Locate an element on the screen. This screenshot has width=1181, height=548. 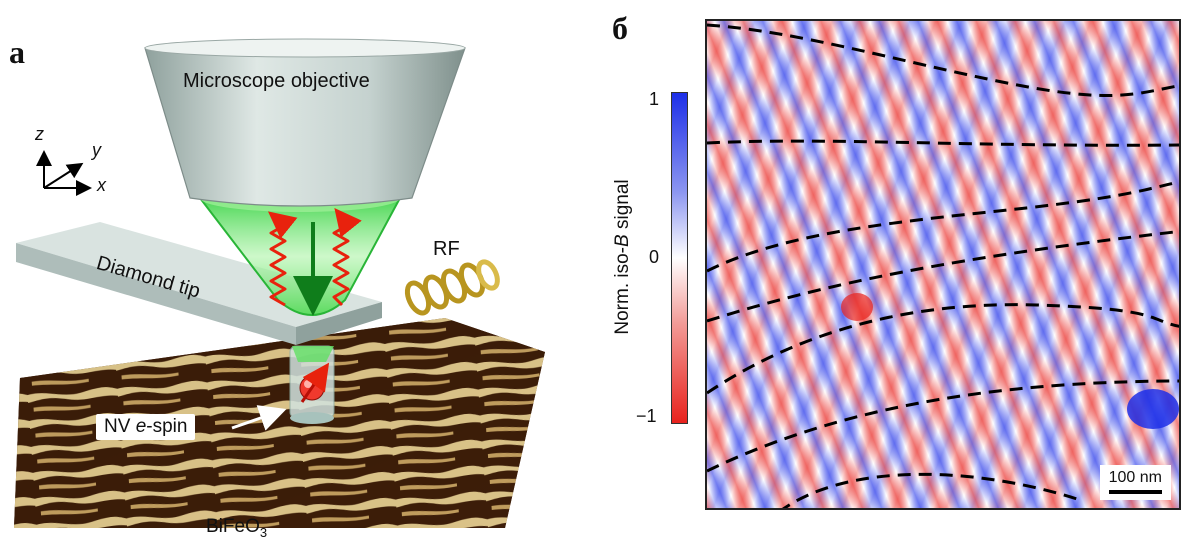
rf-label: RF is located at coordinates (446, 249).